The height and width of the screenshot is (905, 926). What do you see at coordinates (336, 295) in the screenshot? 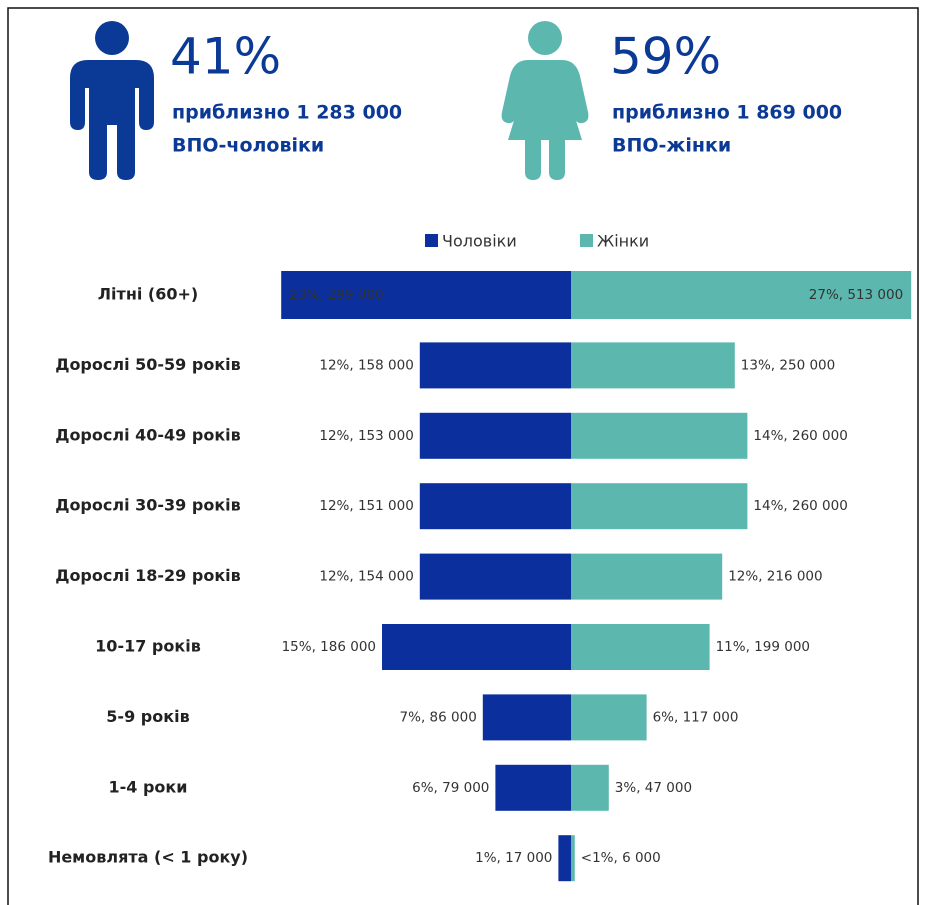
I see `value-label: 23%, 299 000` at bounding box center [336, 295].